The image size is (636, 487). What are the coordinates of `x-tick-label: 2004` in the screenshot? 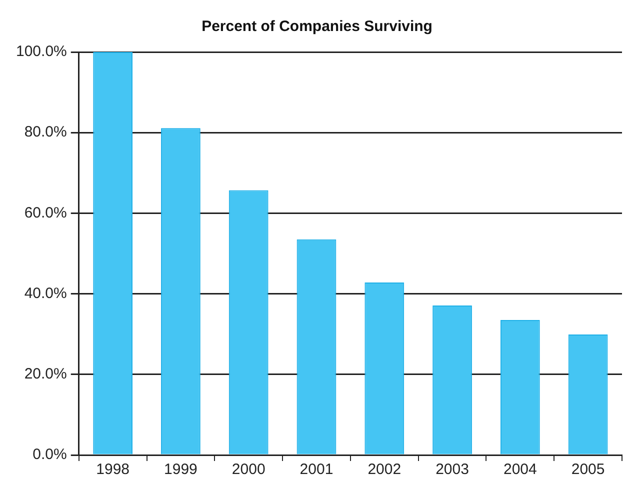 It's located at (520, 469).